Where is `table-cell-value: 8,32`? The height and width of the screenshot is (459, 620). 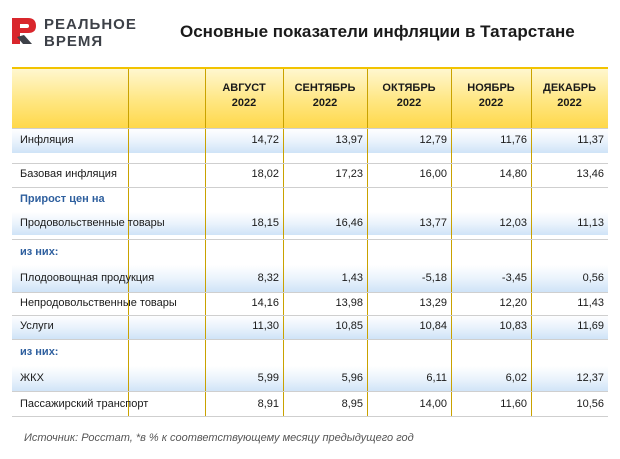
table-cell-value: 8,32 is located at coordinates (268, 277).